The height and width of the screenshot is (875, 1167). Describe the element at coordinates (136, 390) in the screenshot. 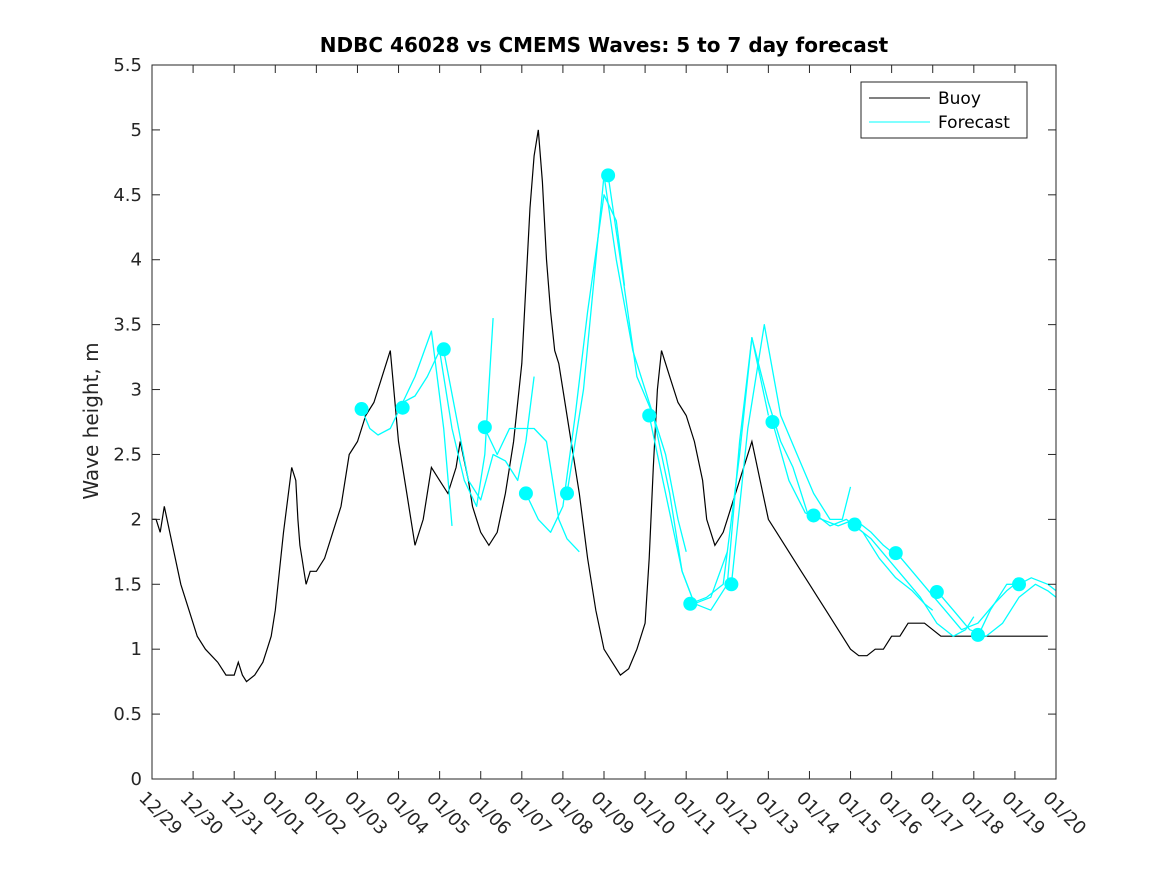

I see `y-tick-label: 3` at that location.